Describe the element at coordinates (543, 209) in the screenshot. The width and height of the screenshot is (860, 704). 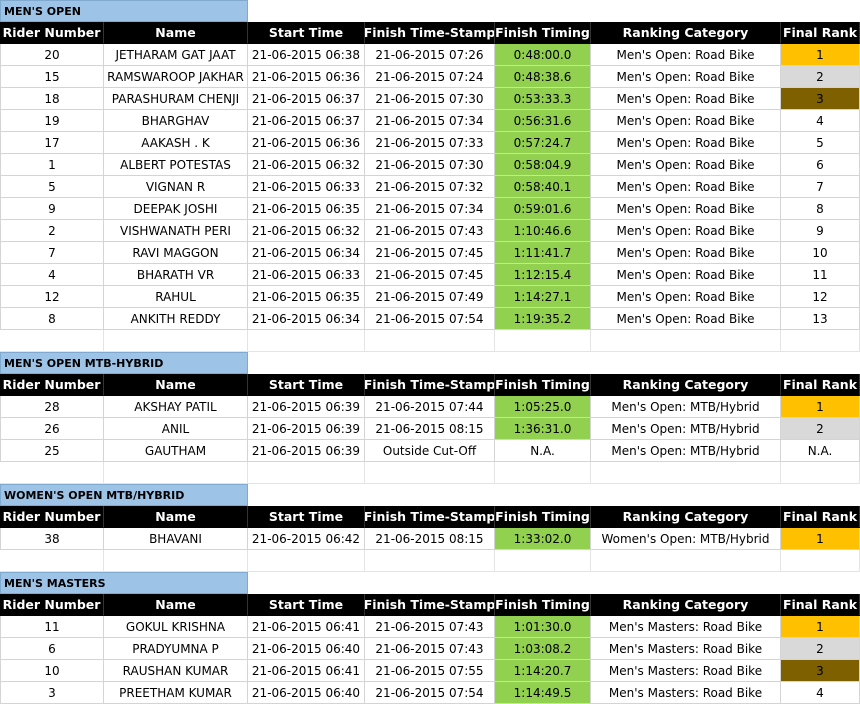
I see `cell-finish-timing: 0:59:01.6` at that location.